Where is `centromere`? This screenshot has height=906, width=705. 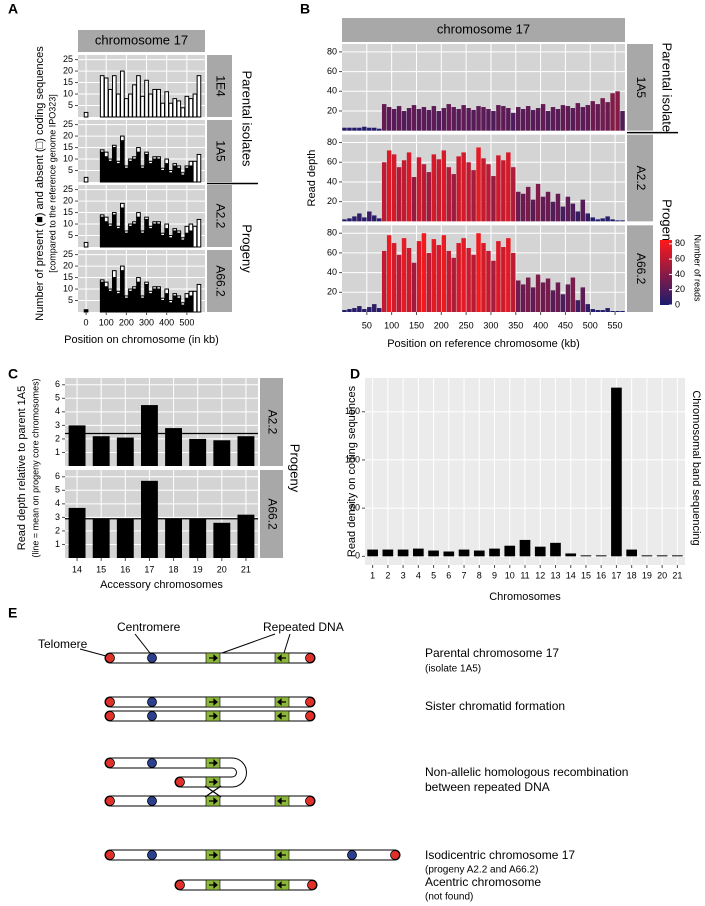
centromere is located at coordinates (152, 801).